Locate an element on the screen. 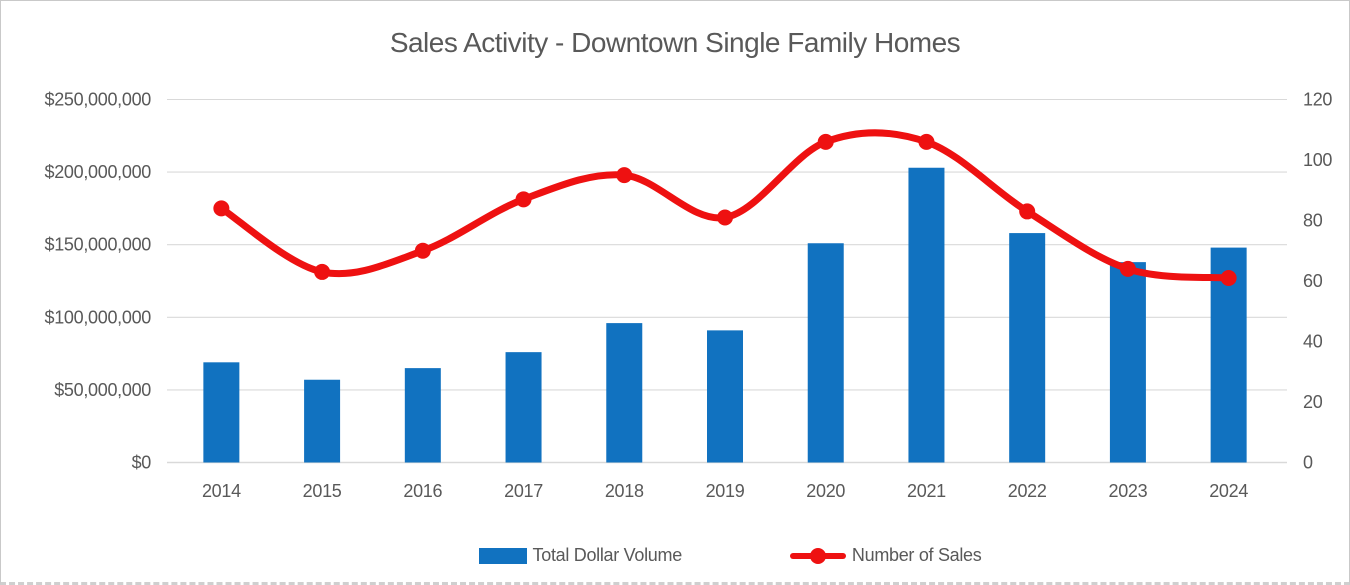  y-left-tick-label: $200,000,000 is located at coordinates (97, 172).